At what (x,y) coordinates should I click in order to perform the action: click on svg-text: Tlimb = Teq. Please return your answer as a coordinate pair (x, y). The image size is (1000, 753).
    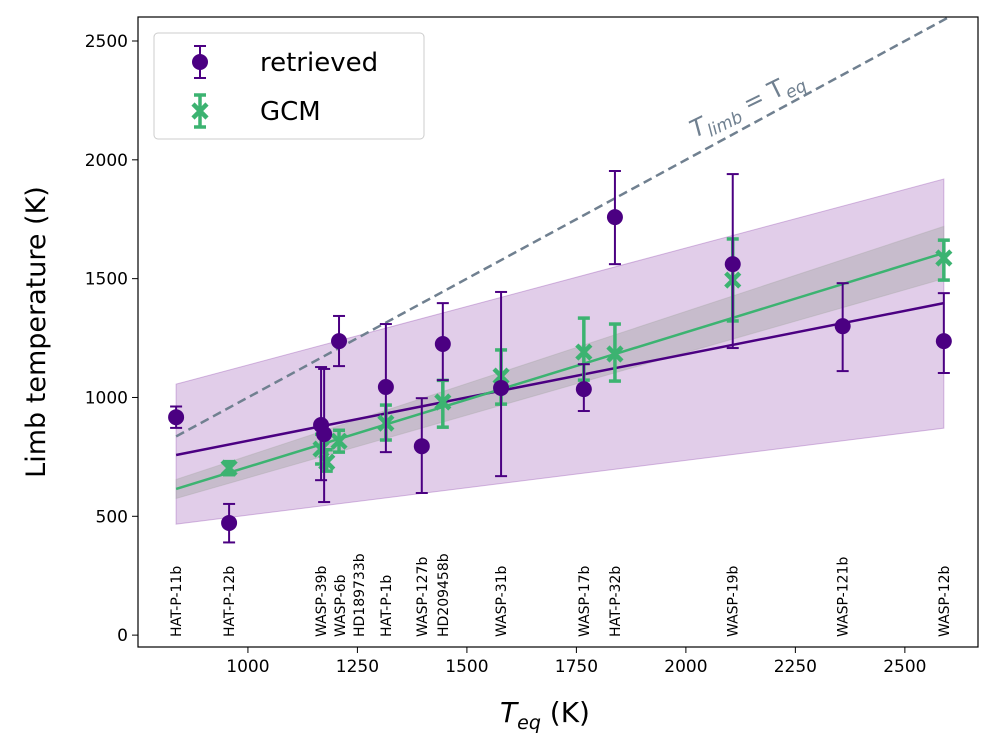
    Looking at the image, I should click on (747, 106).